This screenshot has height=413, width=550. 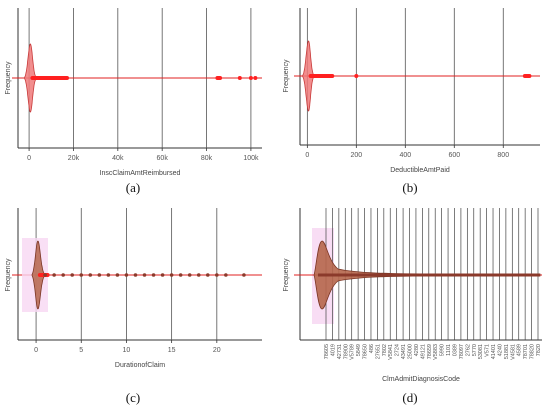 What do you see at coordinates (436, 352) in the screenshot?
I see `x-tick-label: V5883` at bounding box center [436, 352].